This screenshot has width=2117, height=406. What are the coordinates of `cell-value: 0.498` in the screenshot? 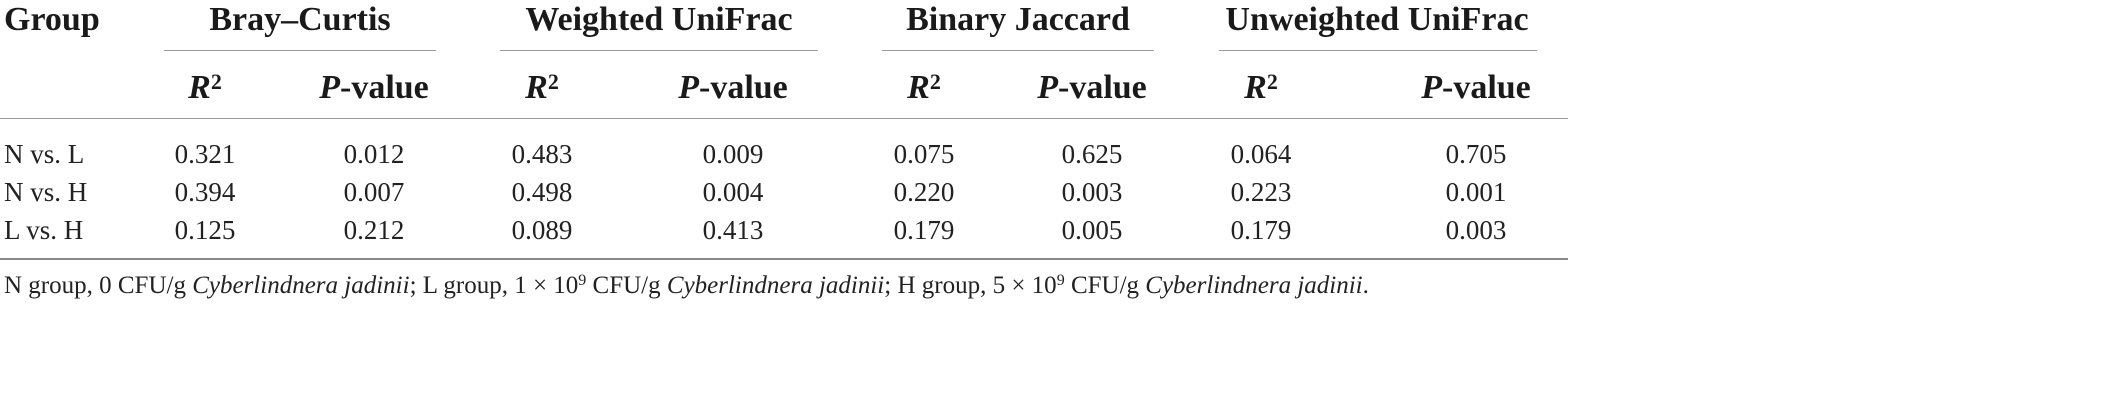 It's located at (542, 192).